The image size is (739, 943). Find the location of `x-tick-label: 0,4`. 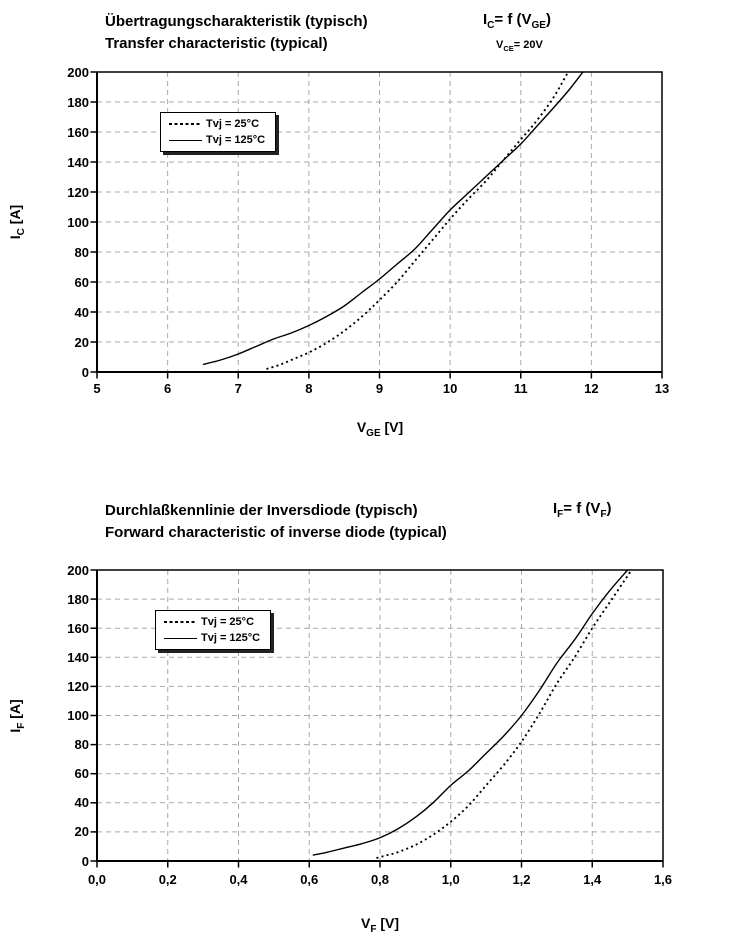

x-tick-label: 0,4 is located at coordinates (238, 879).